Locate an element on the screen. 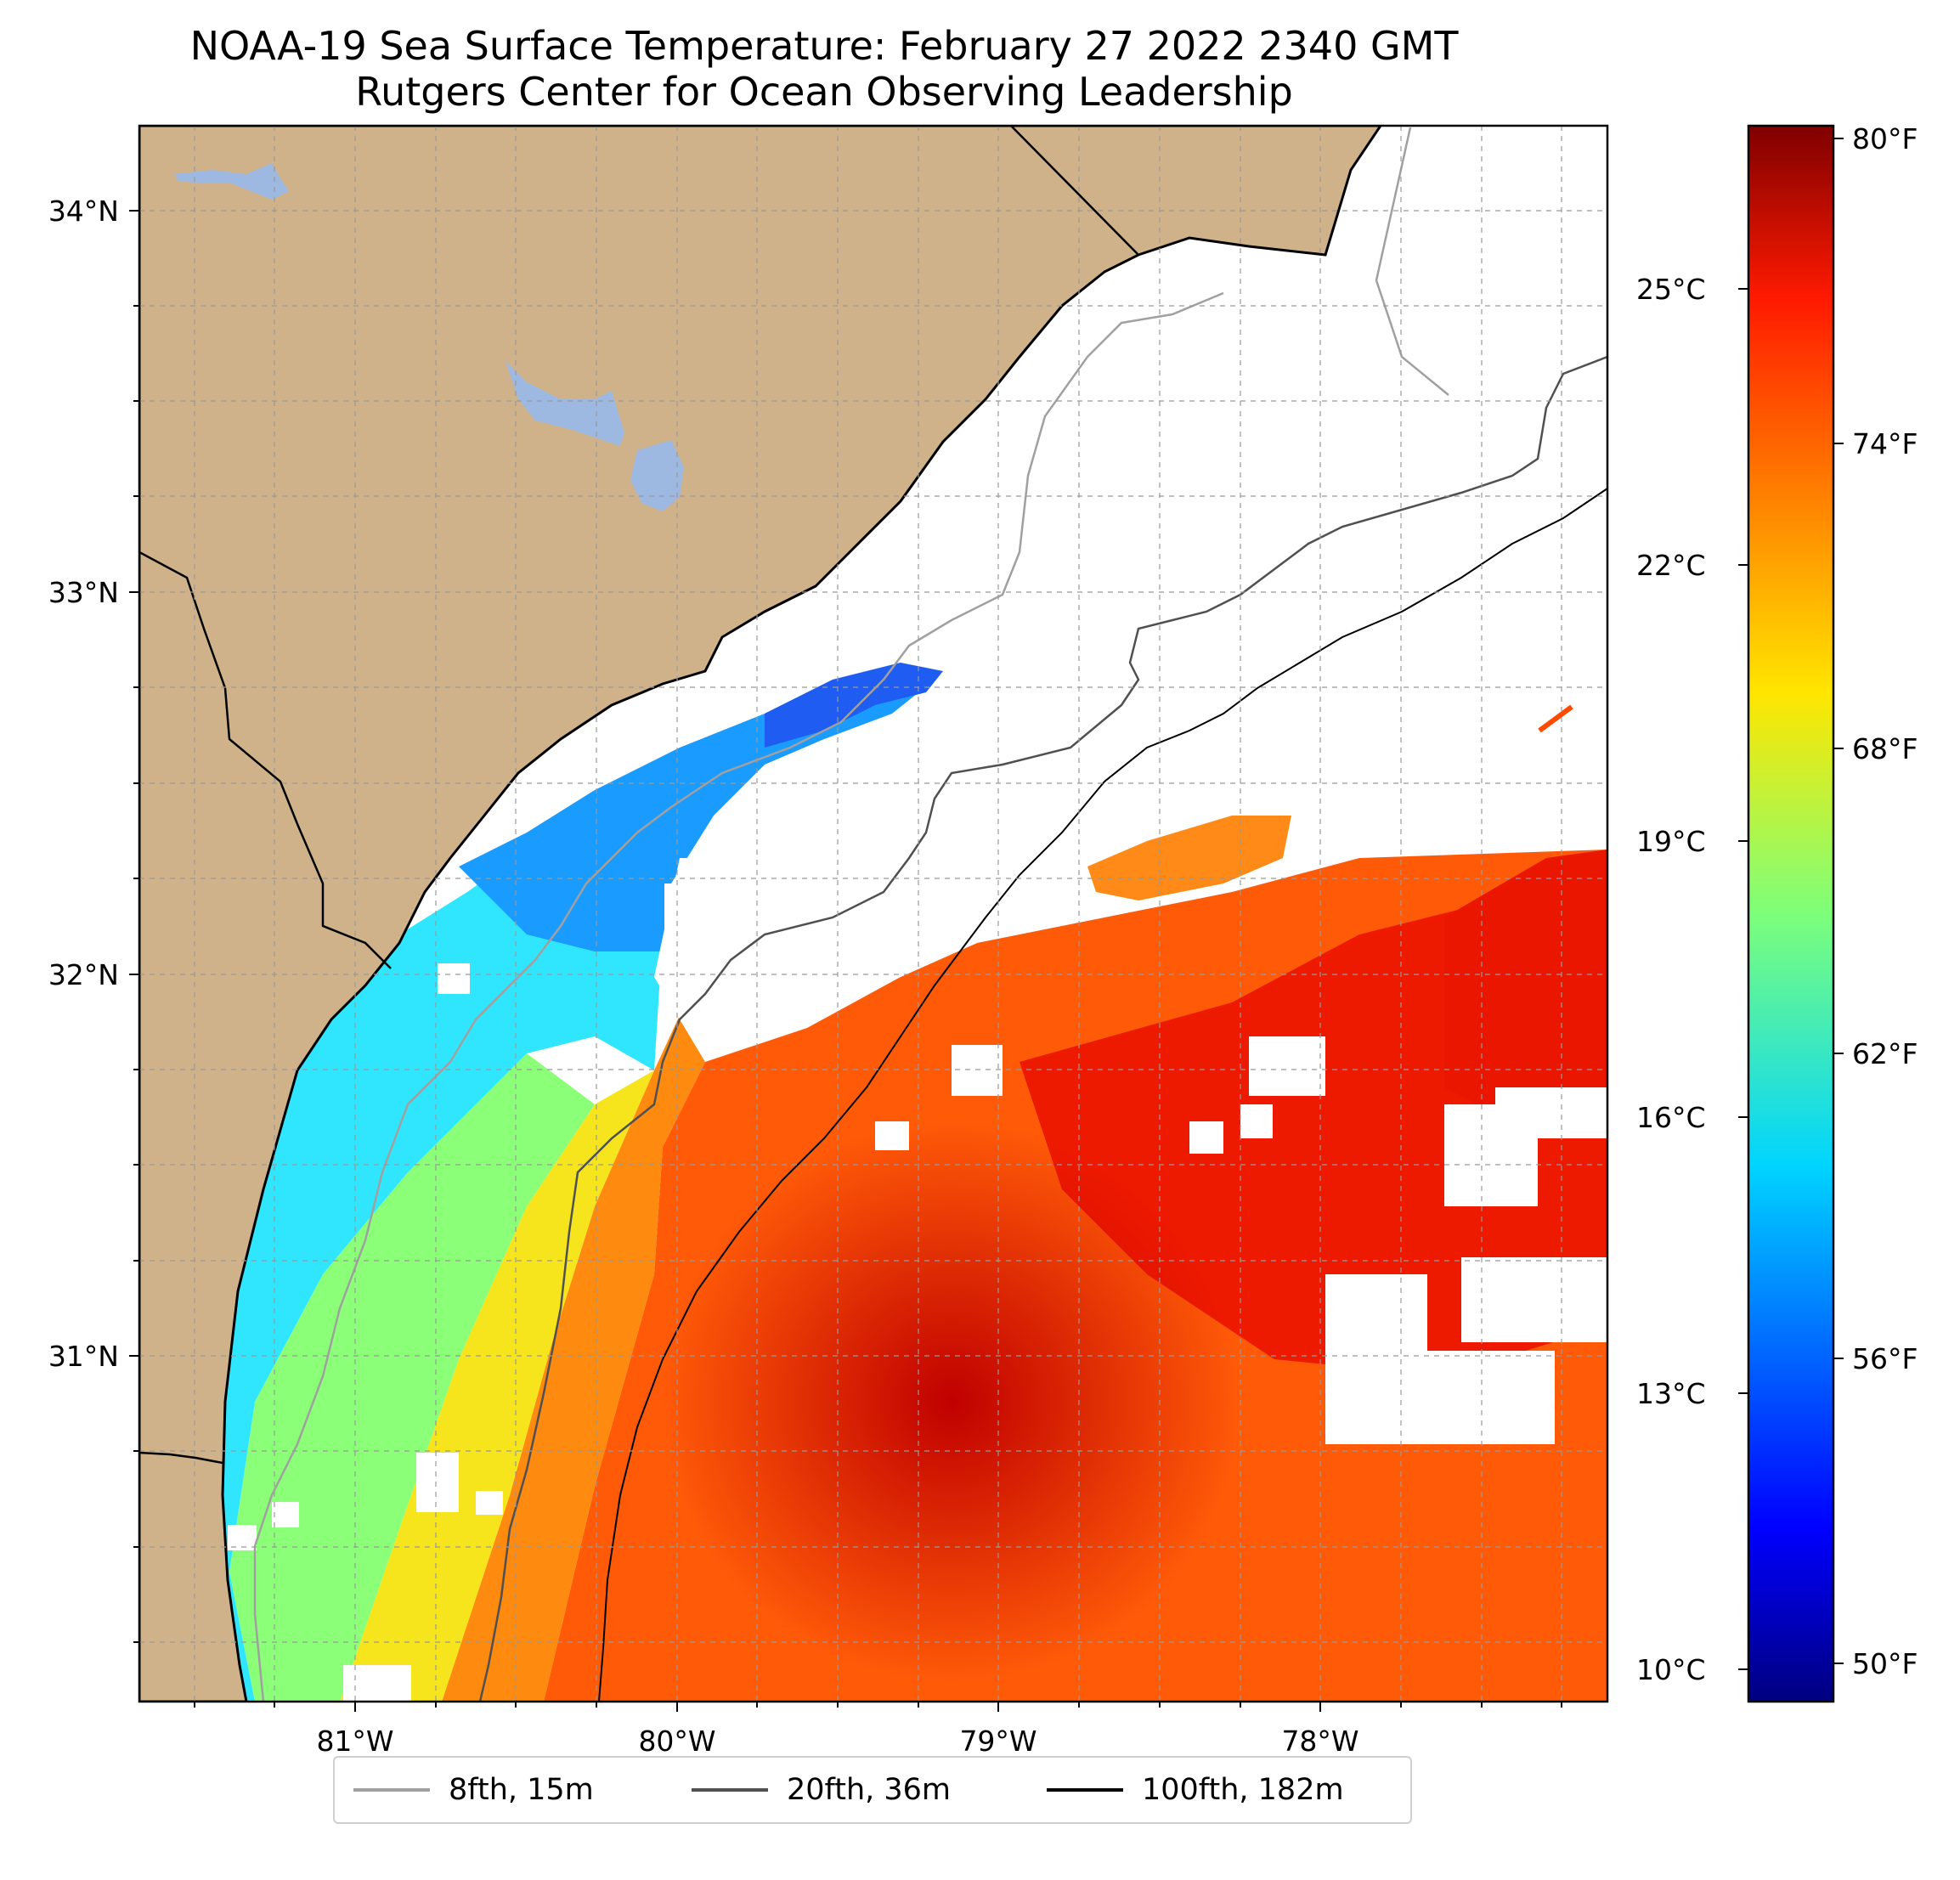 This screenshot has height=1880, width=1960. legend-label-8fth: 8fth, 15m is located at coordinates (521, 1790).